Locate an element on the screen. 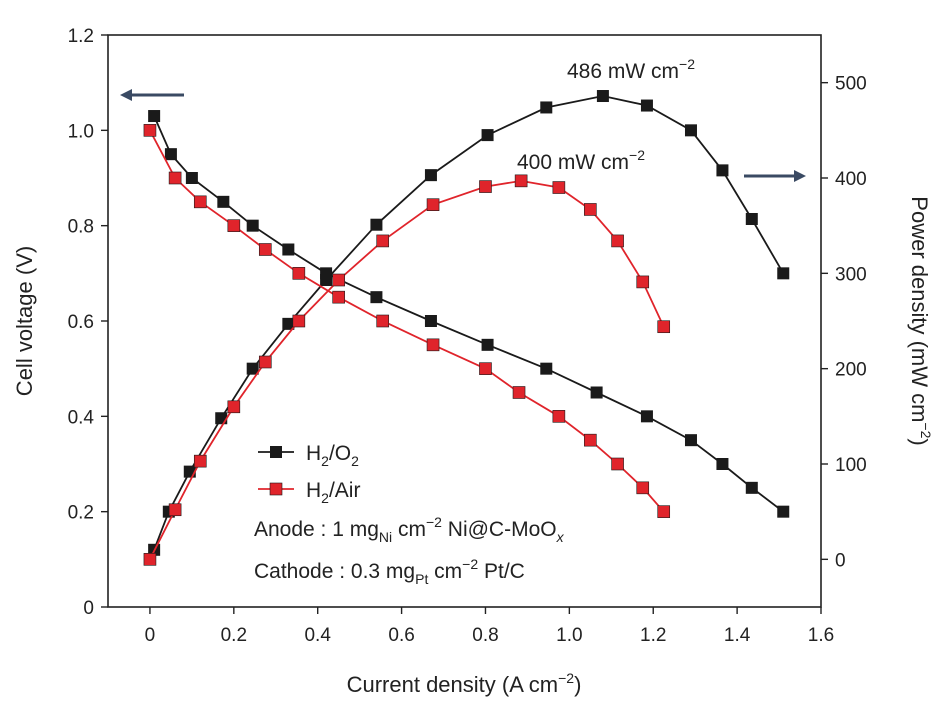 Image resolution: width=943 pixels, height=710 pixels. left-y-tick-label: 0.8 is located at coordinates (81, 227).